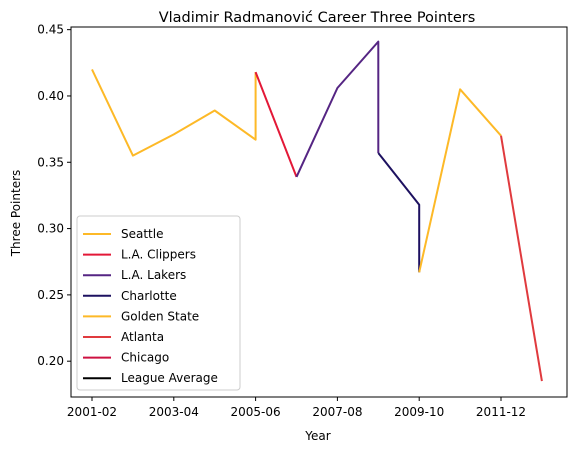 This screenshot has height=453, width=579. What do you see at coordinates (149, 296) in the screenshot?
I see `legend-label: Charlotte` at bounding box center [149, 296].